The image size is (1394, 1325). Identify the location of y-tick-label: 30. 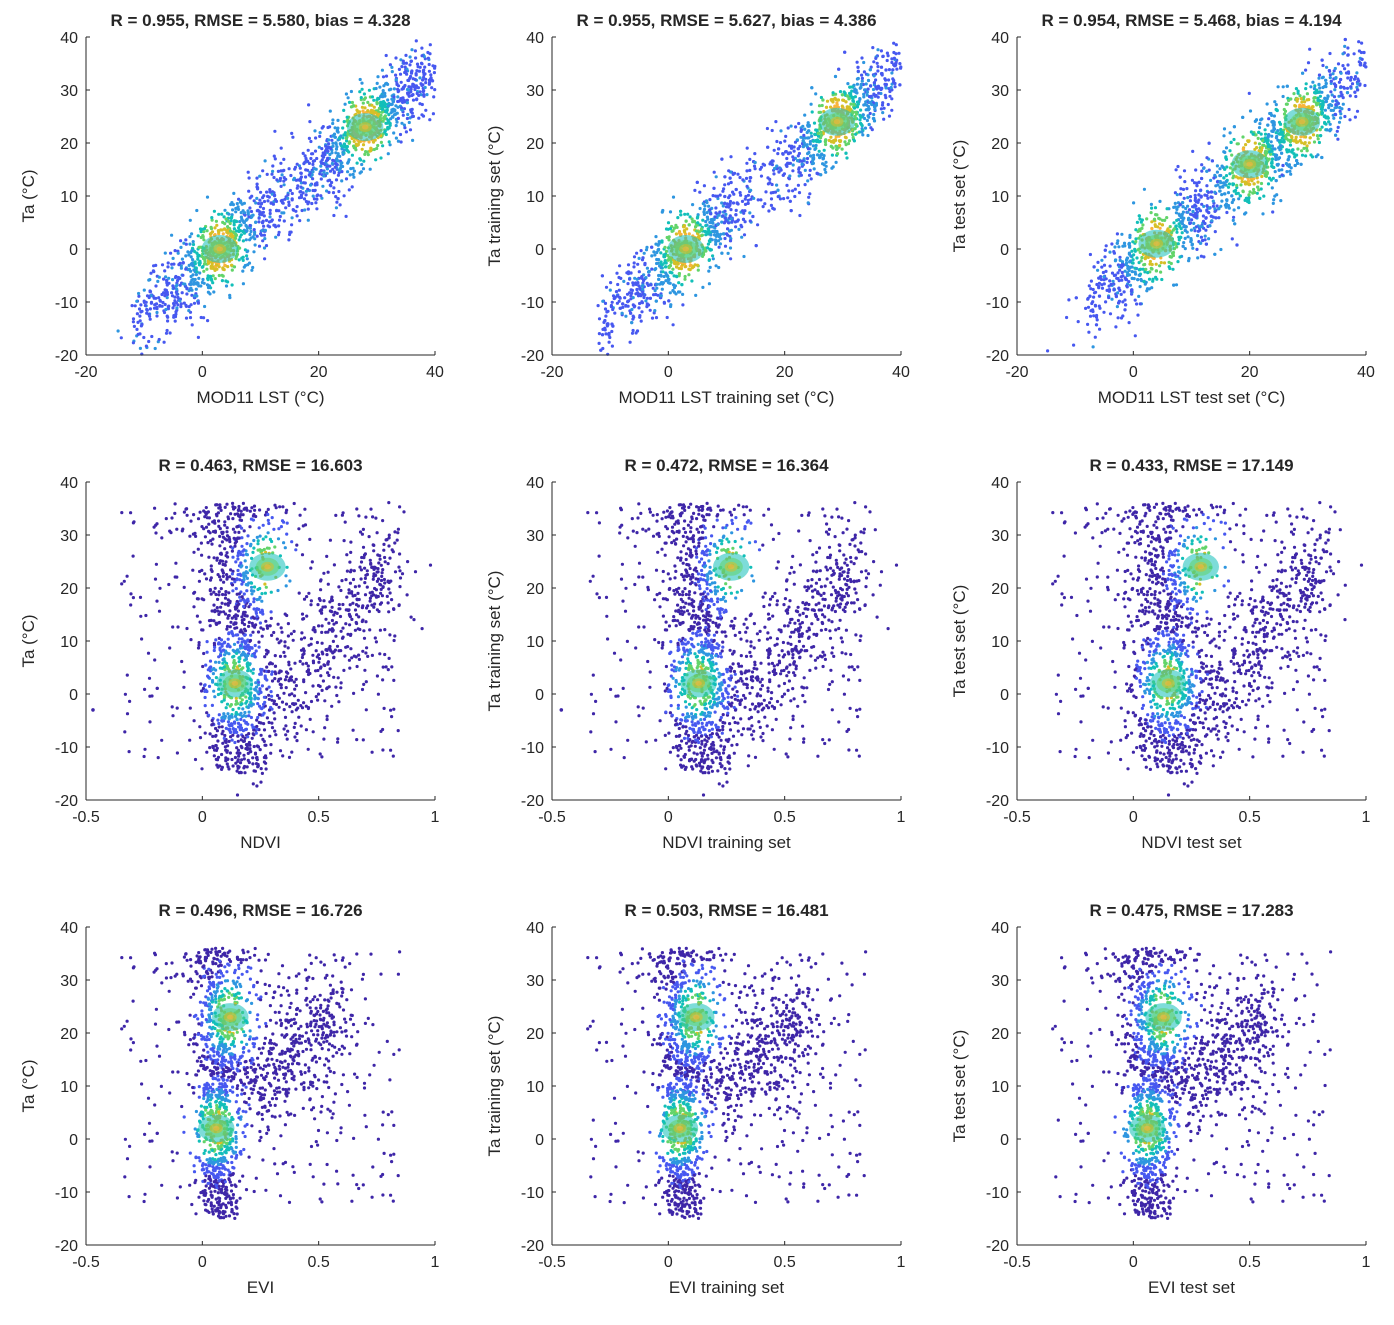
(535, 91).